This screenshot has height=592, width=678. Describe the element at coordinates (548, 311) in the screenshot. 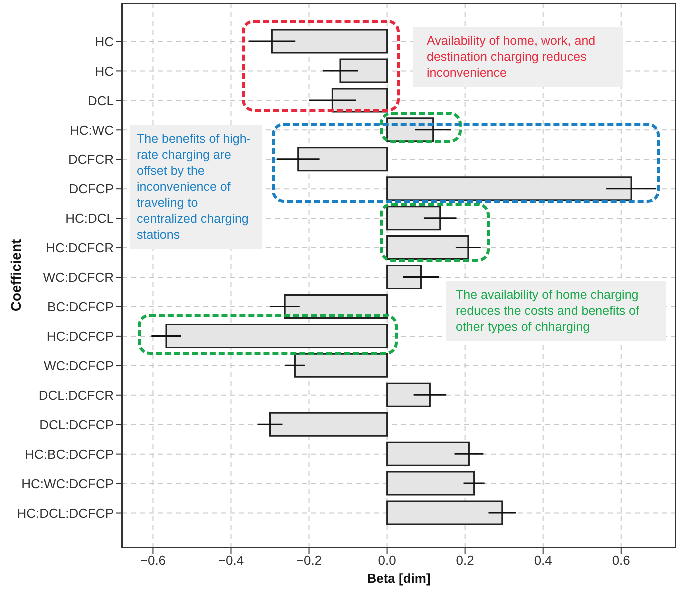

I see `annotation: The availability of home charging reduces the costs and benefits of other types of chharging` at that location.